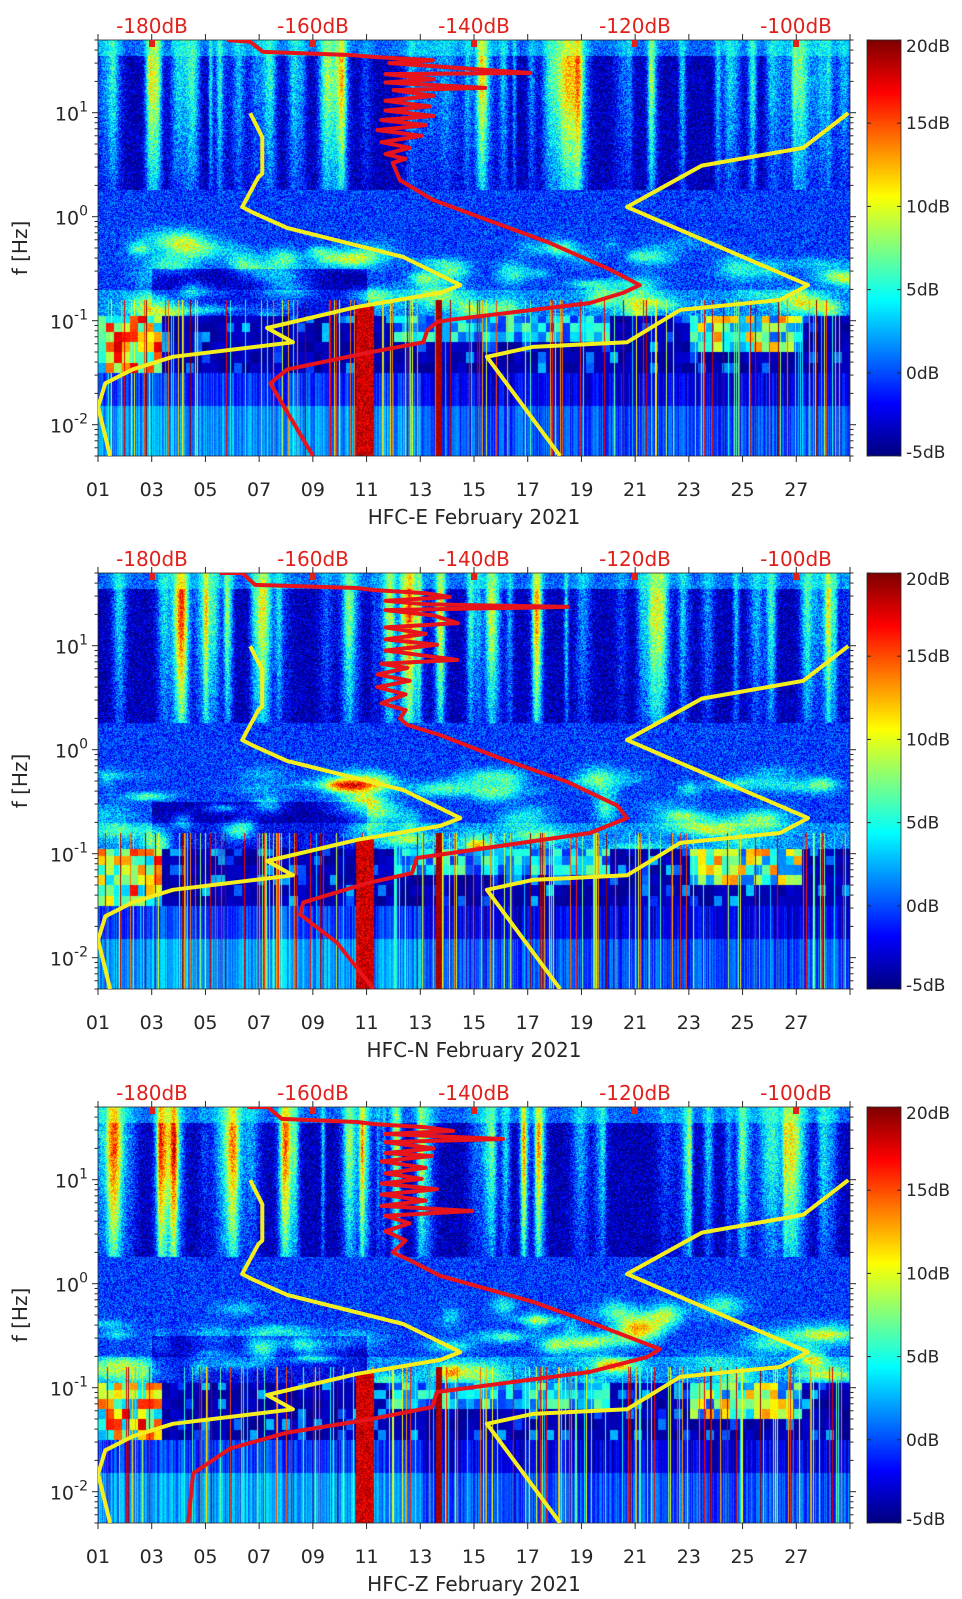  I want to click on colorbar-label: -5dB, so click(925, 986).